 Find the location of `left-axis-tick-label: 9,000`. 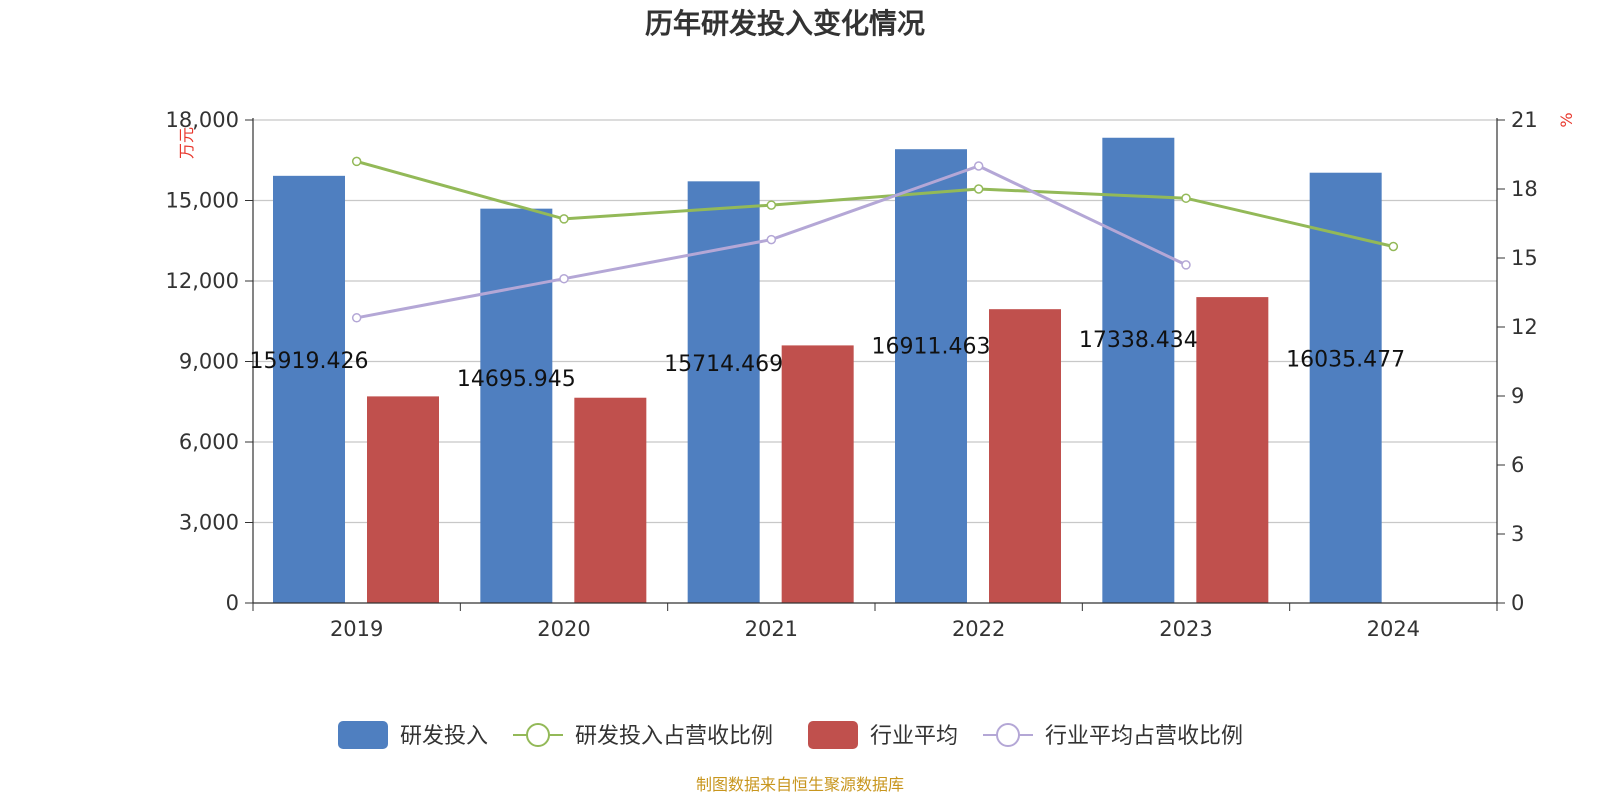

left-axis-tick-label: 9,000 is located at coordinates (209, 362).